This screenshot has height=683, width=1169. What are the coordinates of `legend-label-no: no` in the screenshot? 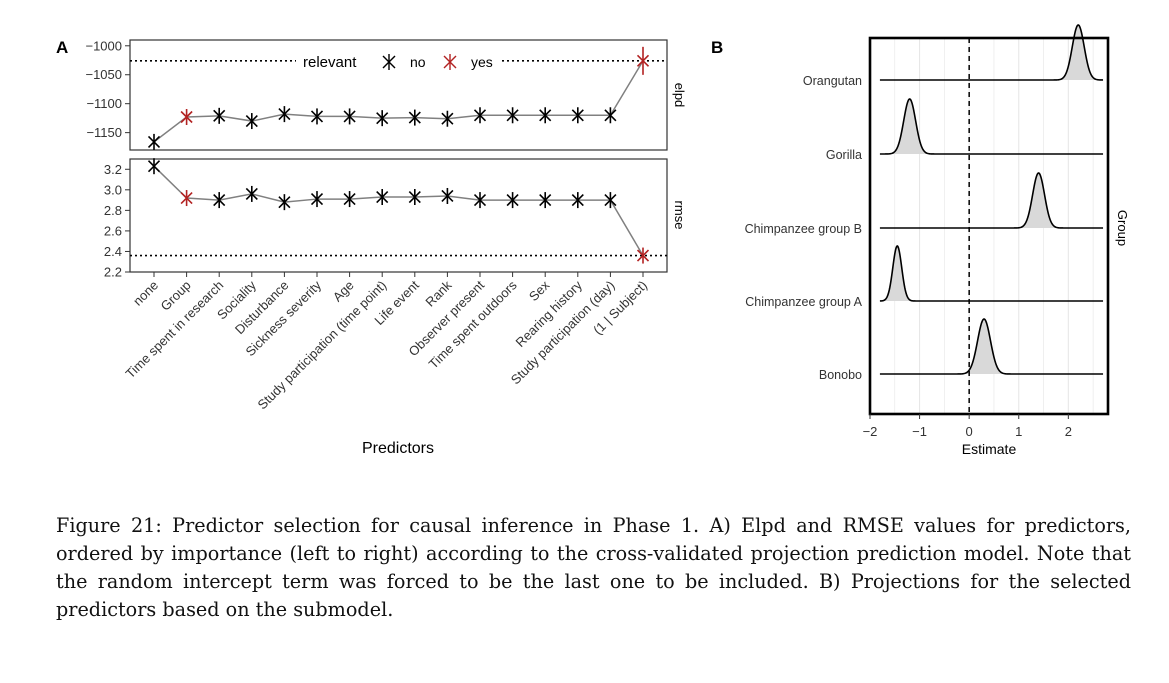 It's located at (418, 62).